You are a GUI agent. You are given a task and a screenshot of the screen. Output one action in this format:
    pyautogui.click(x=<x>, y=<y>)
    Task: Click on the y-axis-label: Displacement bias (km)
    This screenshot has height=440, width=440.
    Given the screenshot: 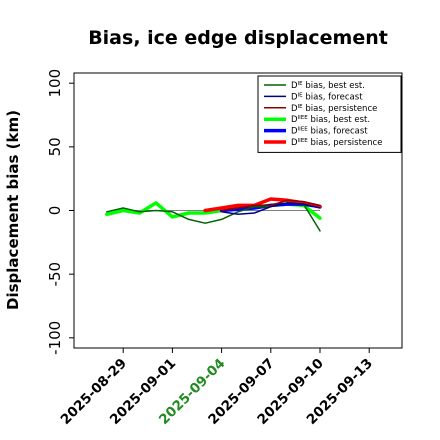 What is the action you would take?
    pyautogui.click(x=13, y=210)
    